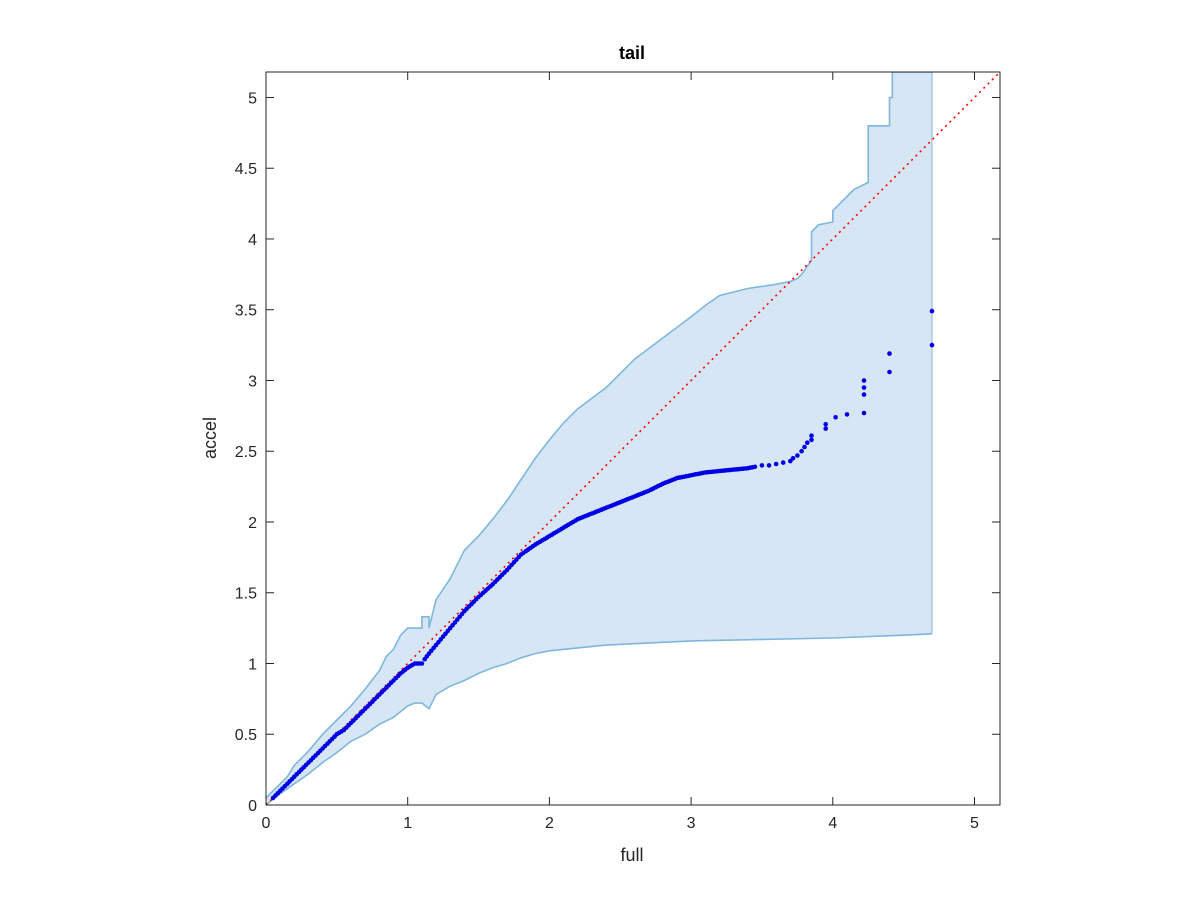 Image resolution: width=1200 pixels, height=900 pixels. Describe the element at coordinates (246, 594) in the screenshot. I see `y-tick-label: 1.5` at that location.